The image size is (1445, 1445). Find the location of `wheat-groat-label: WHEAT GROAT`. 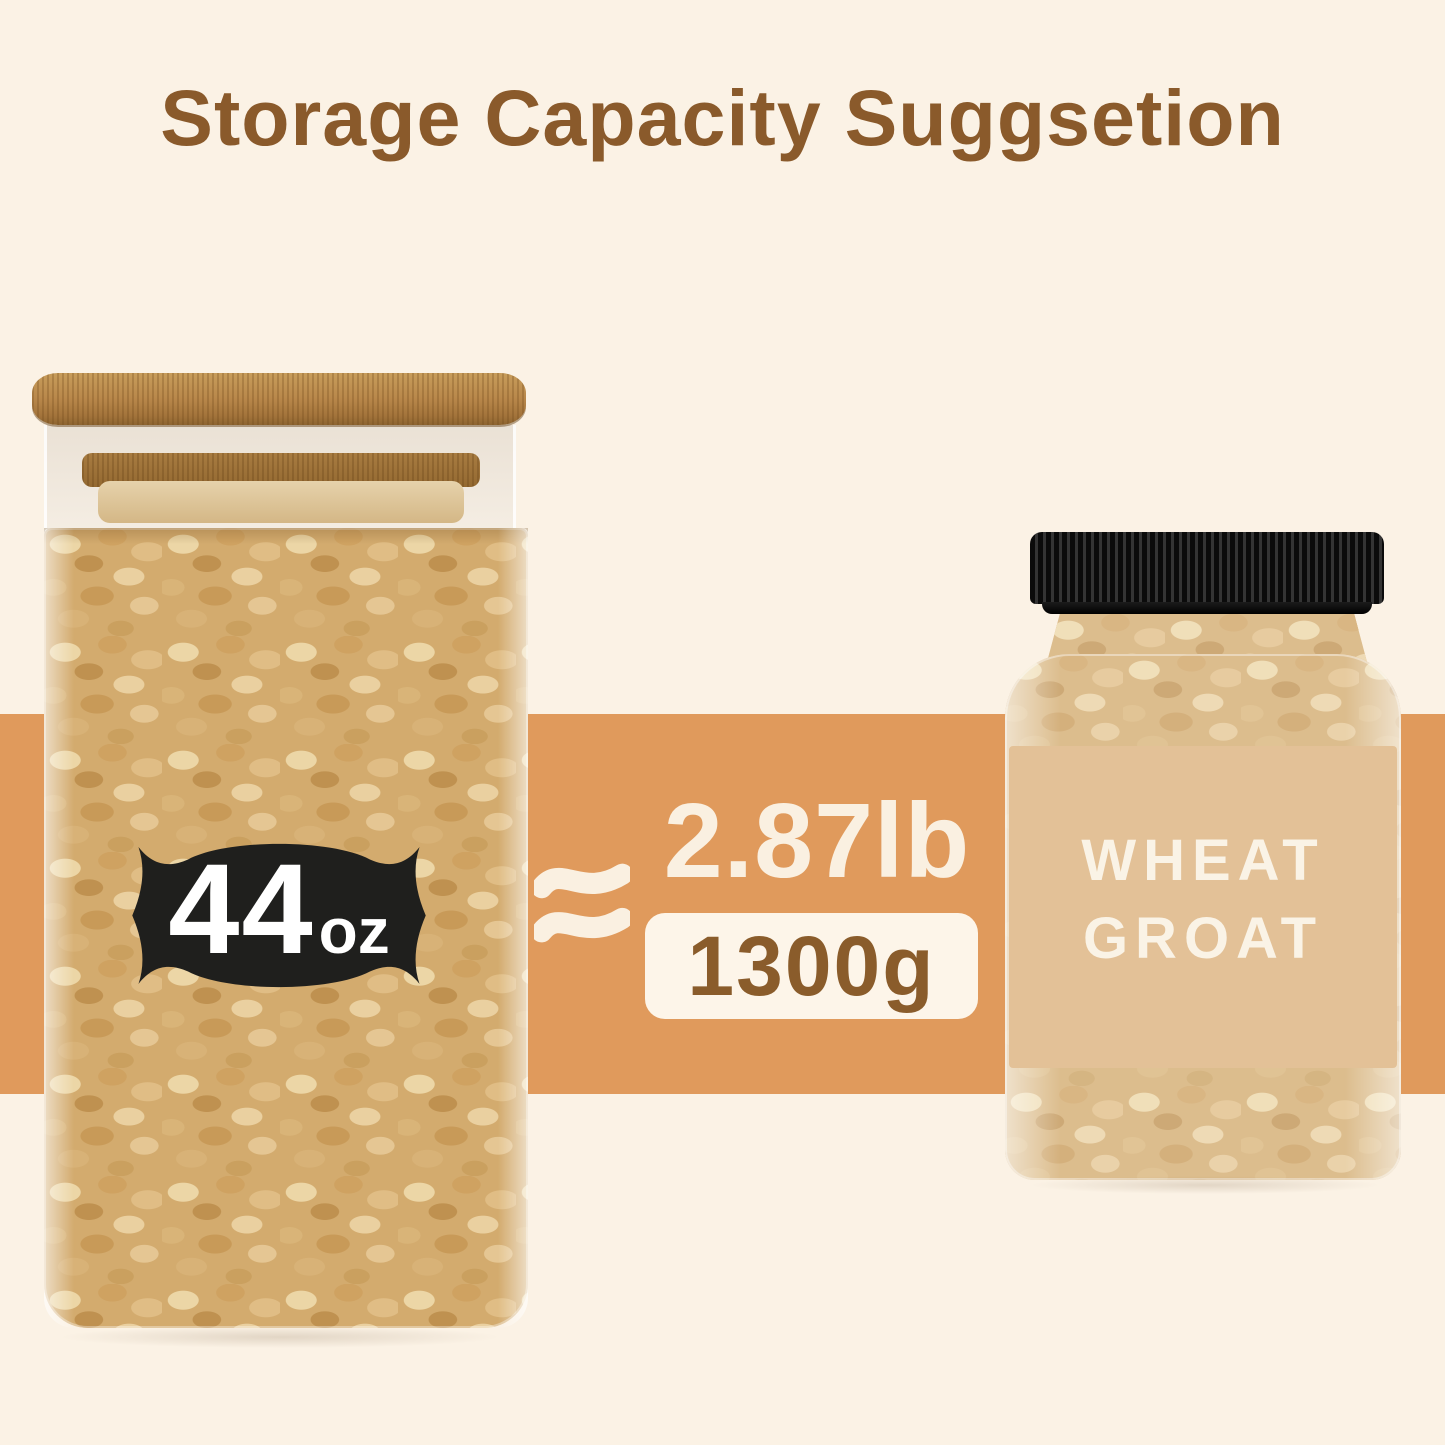

wheat-groat-label: WHEAT GROAT is located at coordinates (1203, 907).